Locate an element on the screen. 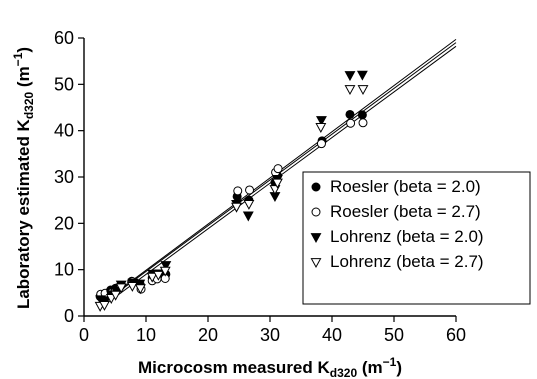  legend-label-4: Lohrenz (beta = 2.7) is located at coordinates (407, 261).